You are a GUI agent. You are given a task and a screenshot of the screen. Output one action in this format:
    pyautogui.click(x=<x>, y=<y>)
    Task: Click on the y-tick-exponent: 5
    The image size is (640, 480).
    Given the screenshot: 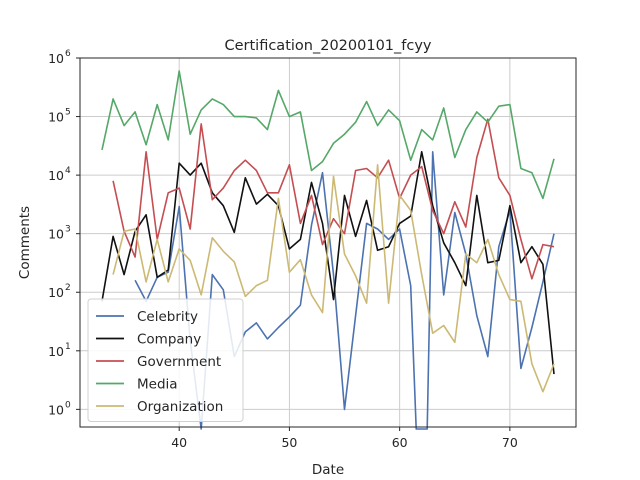 What is the action you would take?
    pyautogui.click(x=68, y=113)
    